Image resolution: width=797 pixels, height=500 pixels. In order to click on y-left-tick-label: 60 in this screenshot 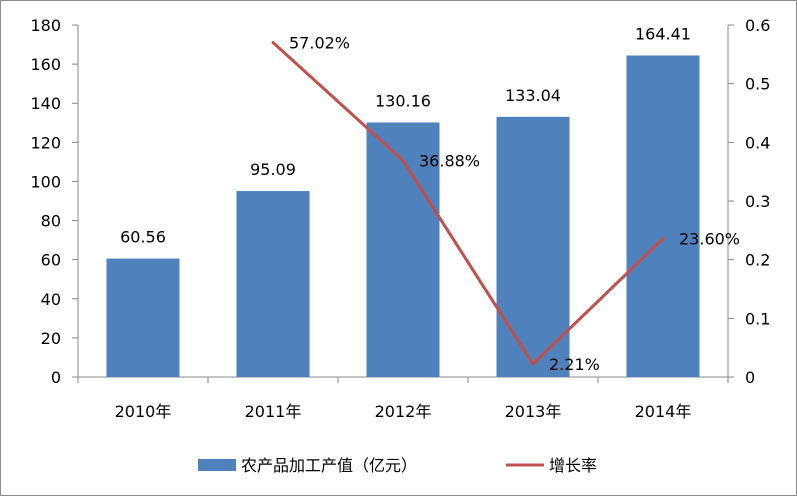, I will do `click(51, 260)`.